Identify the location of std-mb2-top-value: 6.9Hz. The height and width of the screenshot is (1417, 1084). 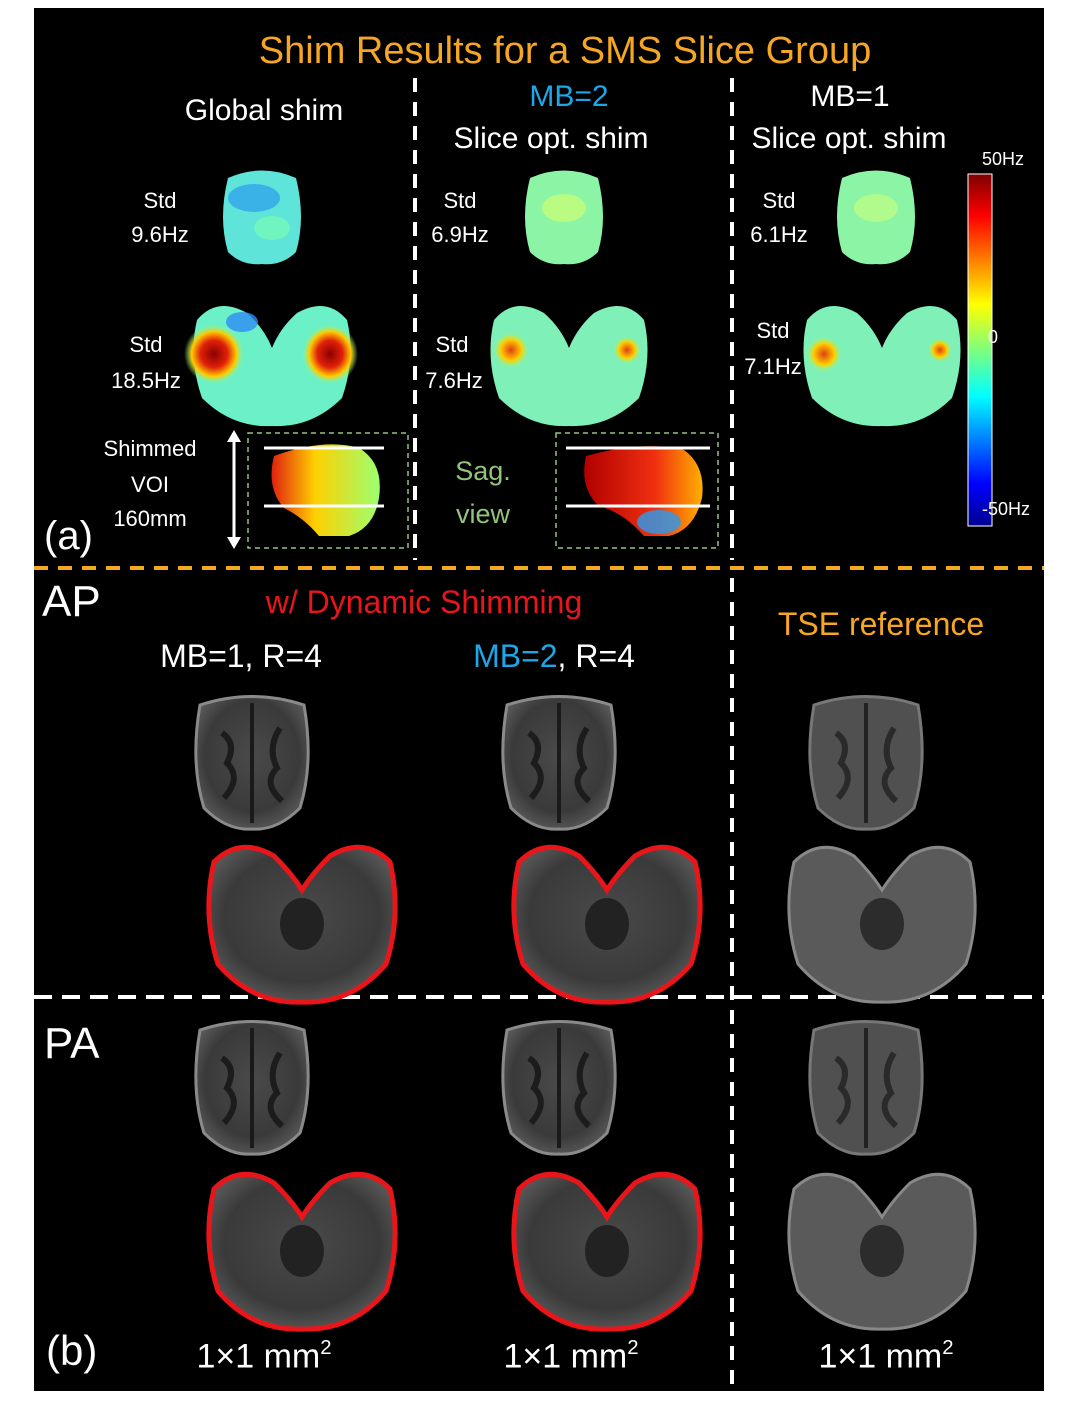
(460, 234).